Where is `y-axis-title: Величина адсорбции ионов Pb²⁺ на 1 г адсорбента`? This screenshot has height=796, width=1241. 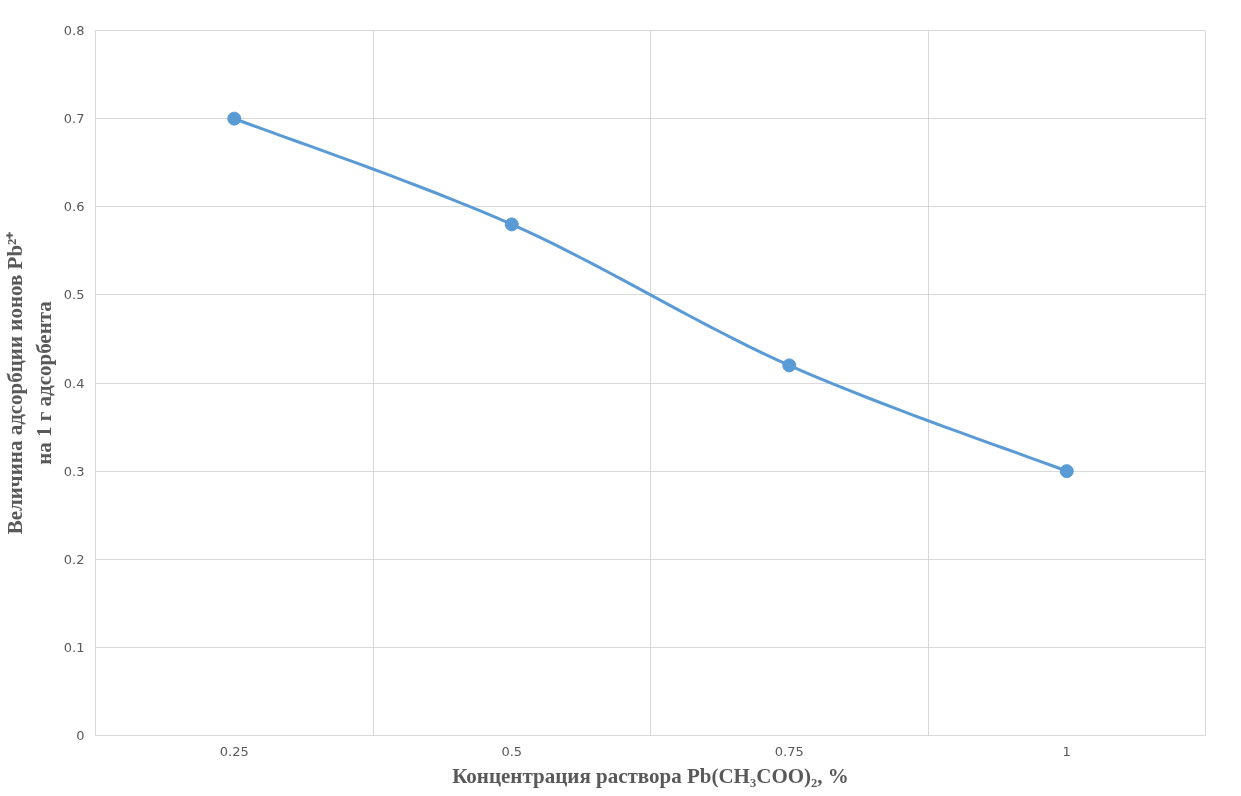
y-axis-title: Величина адсорбции ионов Pb²⁺ на 1 г адсорбента is located at coordinates (29, 383).